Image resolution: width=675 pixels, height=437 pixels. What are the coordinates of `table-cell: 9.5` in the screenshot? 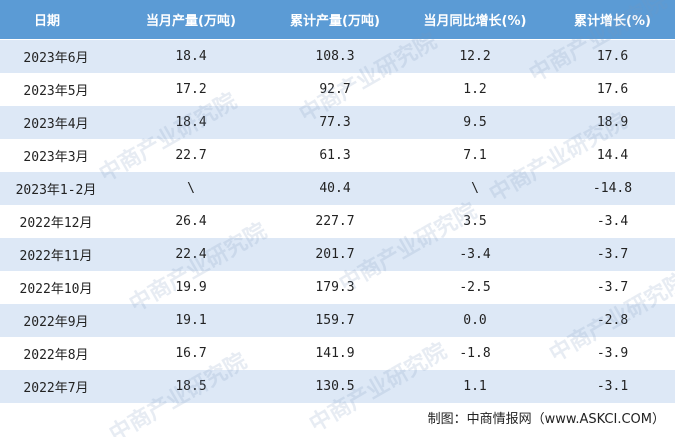 It's located at (475, 122).